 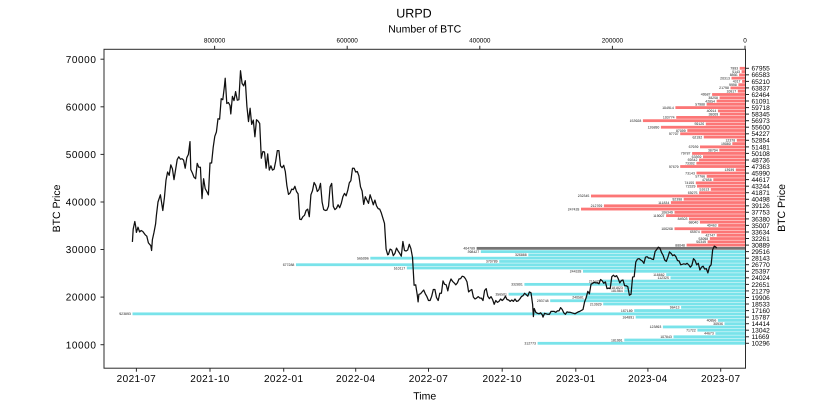 I want to click on svg-text: 164891, so click(x=628, y=317).